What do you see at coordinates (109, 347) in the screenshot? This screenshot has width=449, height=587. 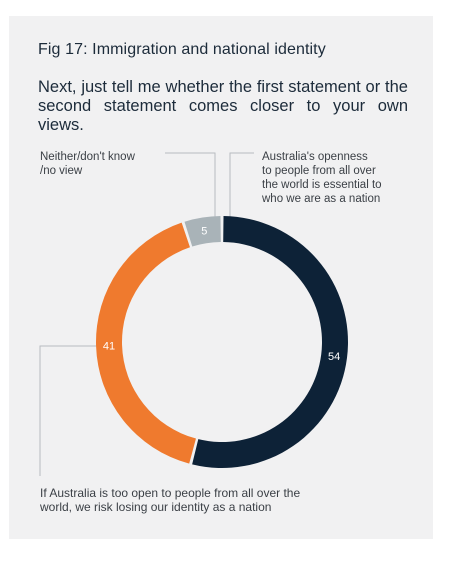 I see `slice-too-open-value: 41` at bounding box center [109, 347].